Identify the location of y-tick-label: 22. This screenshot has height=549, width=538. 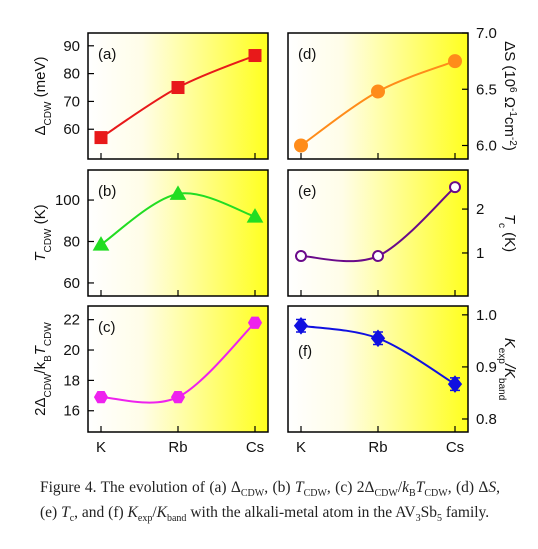
(71, 320).